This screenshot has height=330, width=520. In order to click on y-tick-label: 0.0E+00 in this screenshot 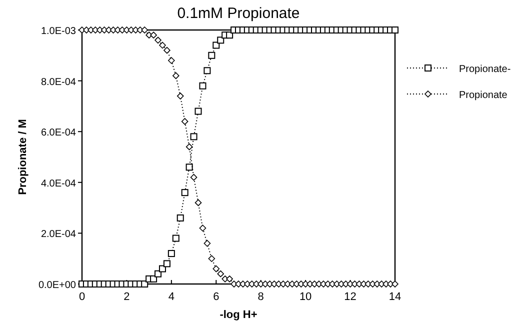, I will do `click(57, 285)`.